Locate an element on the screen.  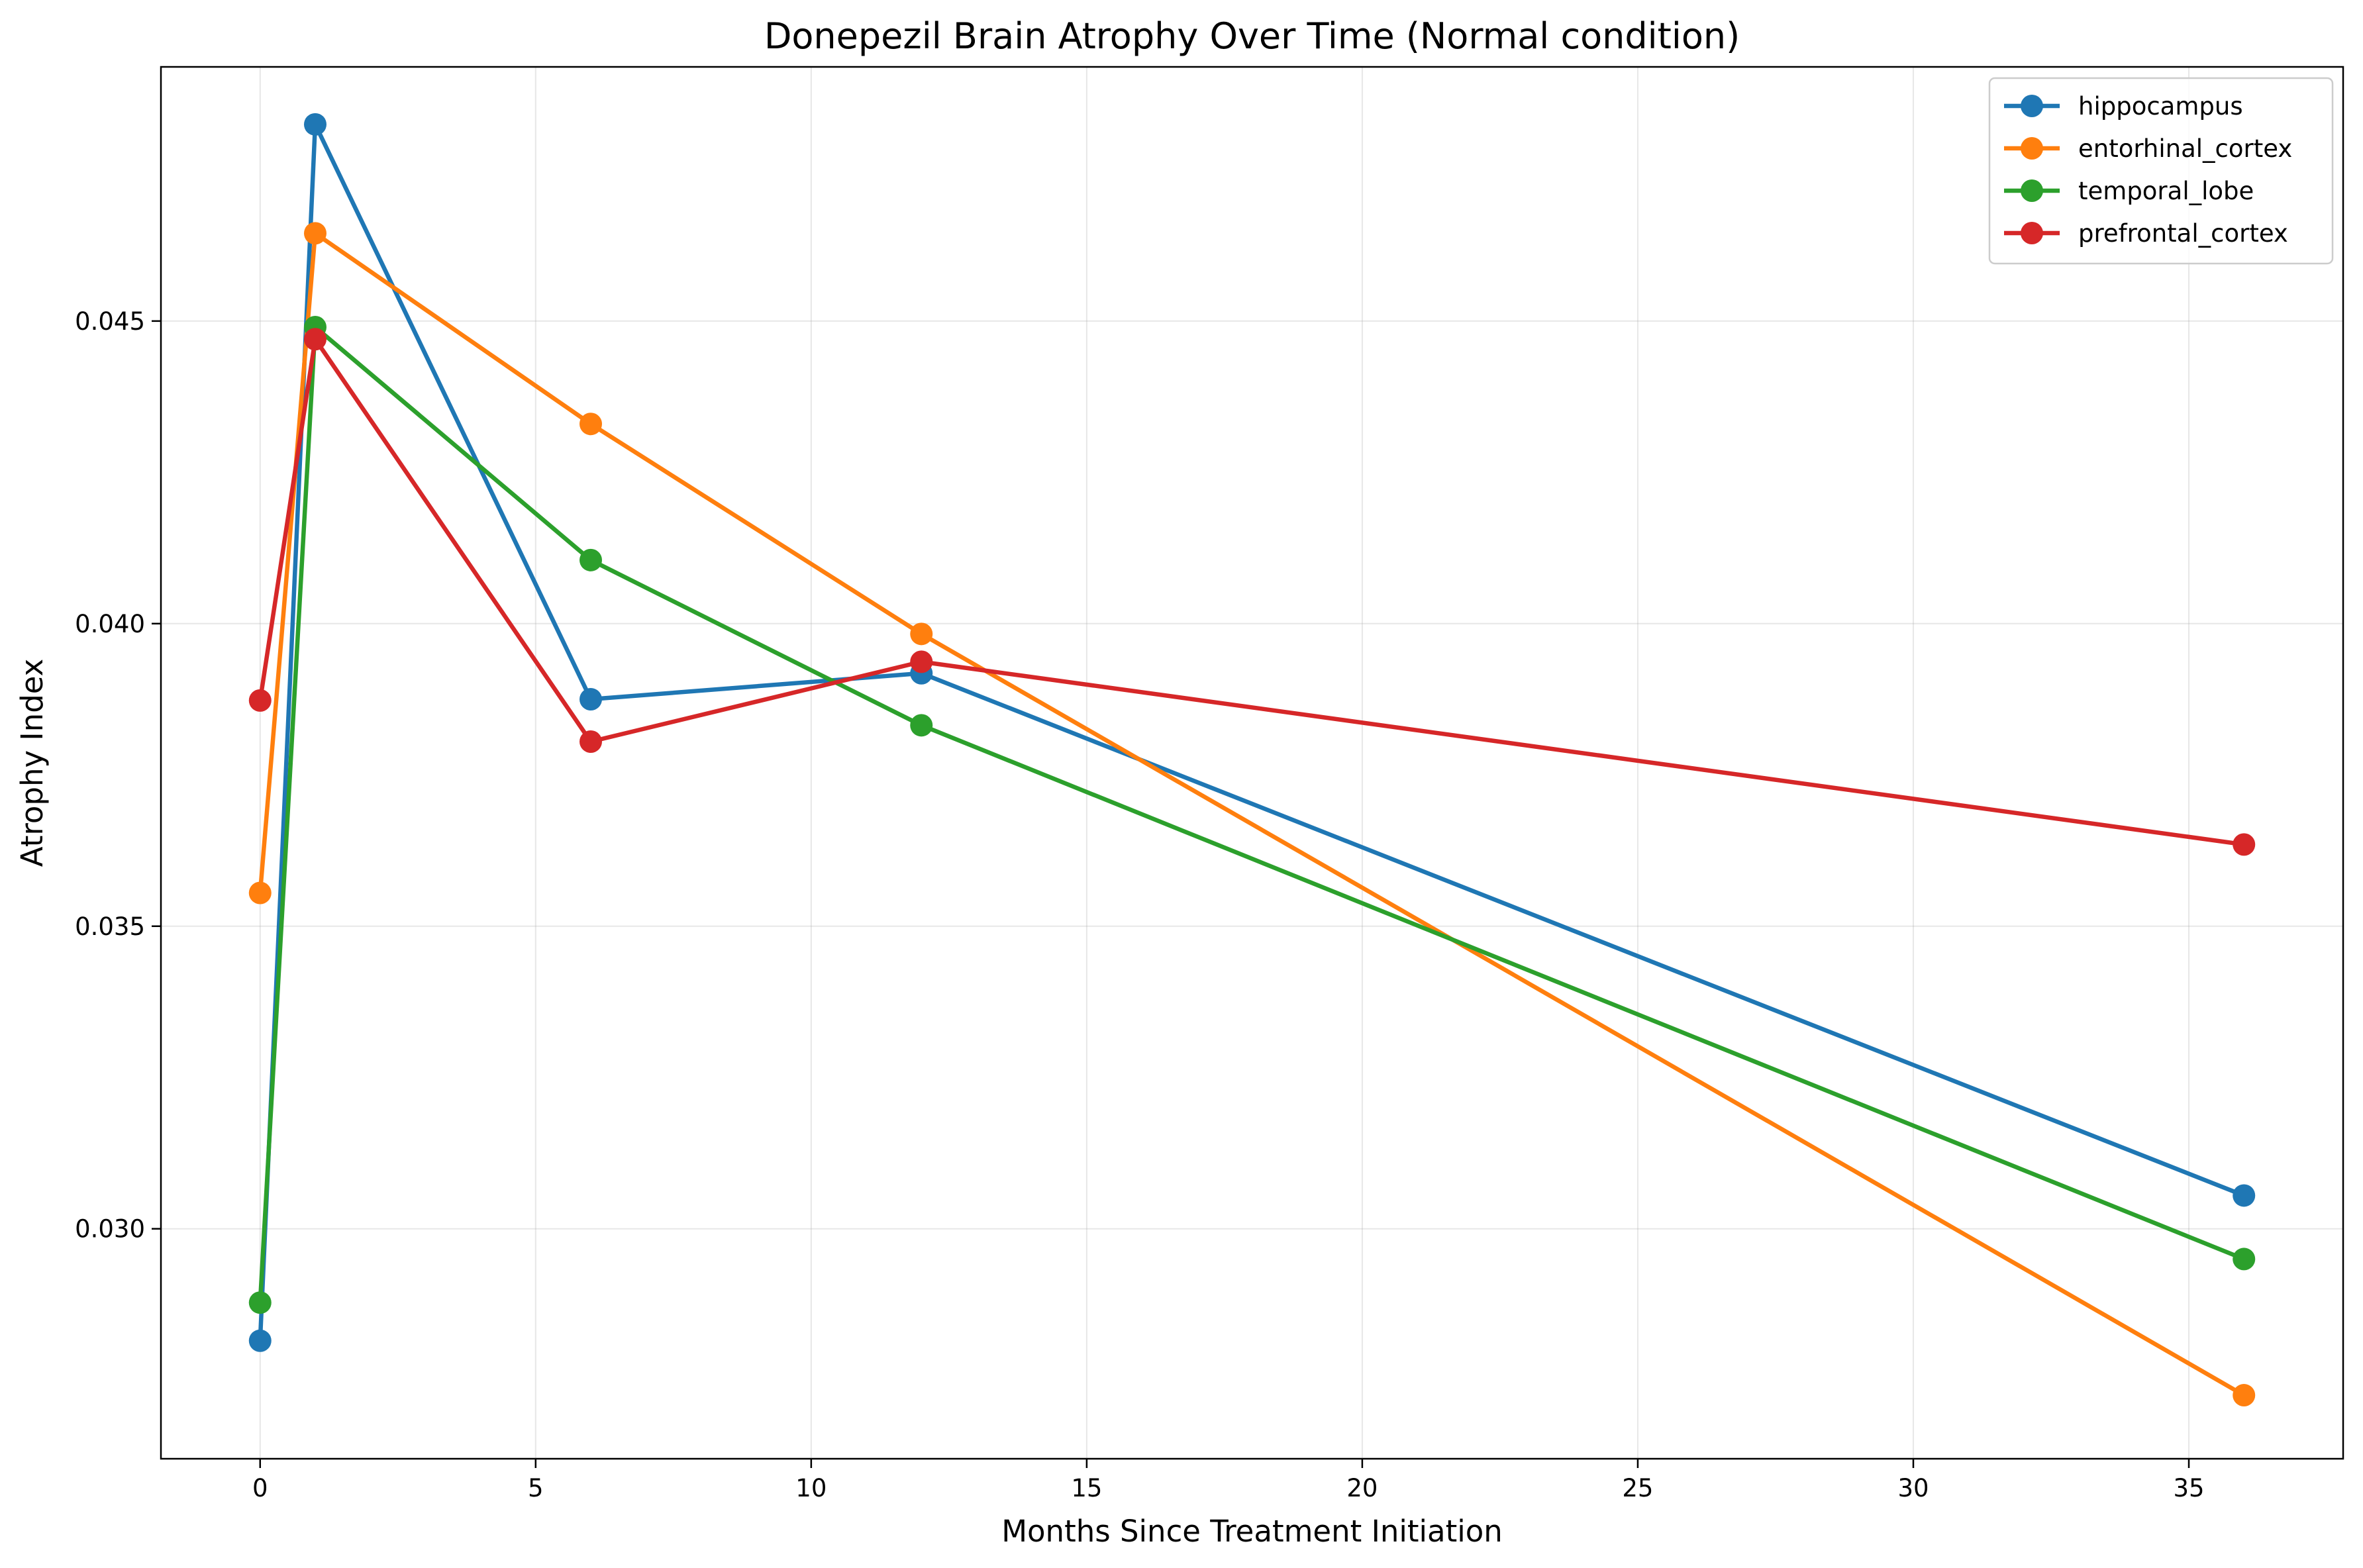
y-tick-label: 0.045 is located at coordinates (110, 321).